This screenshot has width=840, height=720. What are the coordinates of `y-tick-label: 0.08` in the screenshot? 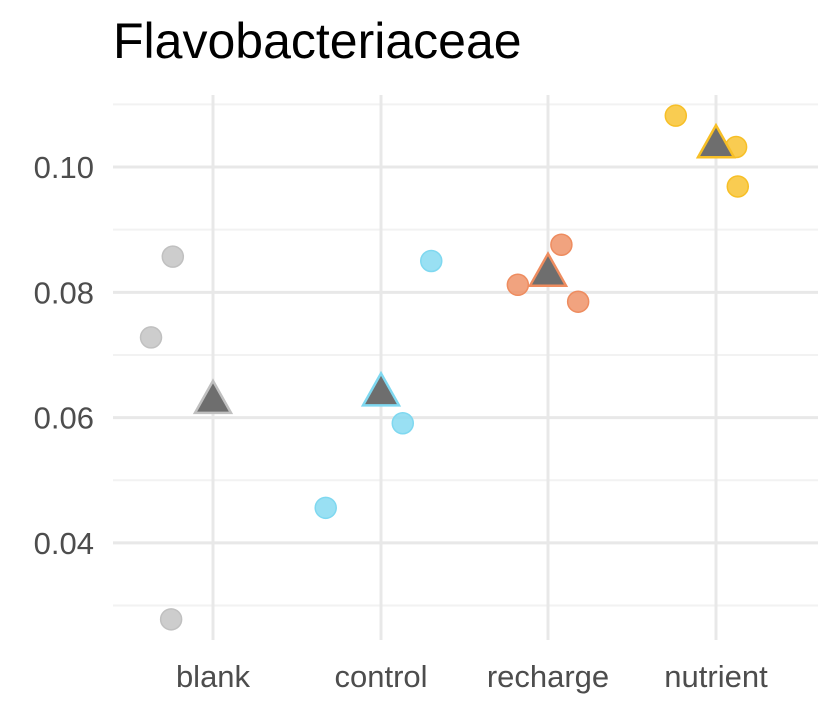 It's located at (64, 292).